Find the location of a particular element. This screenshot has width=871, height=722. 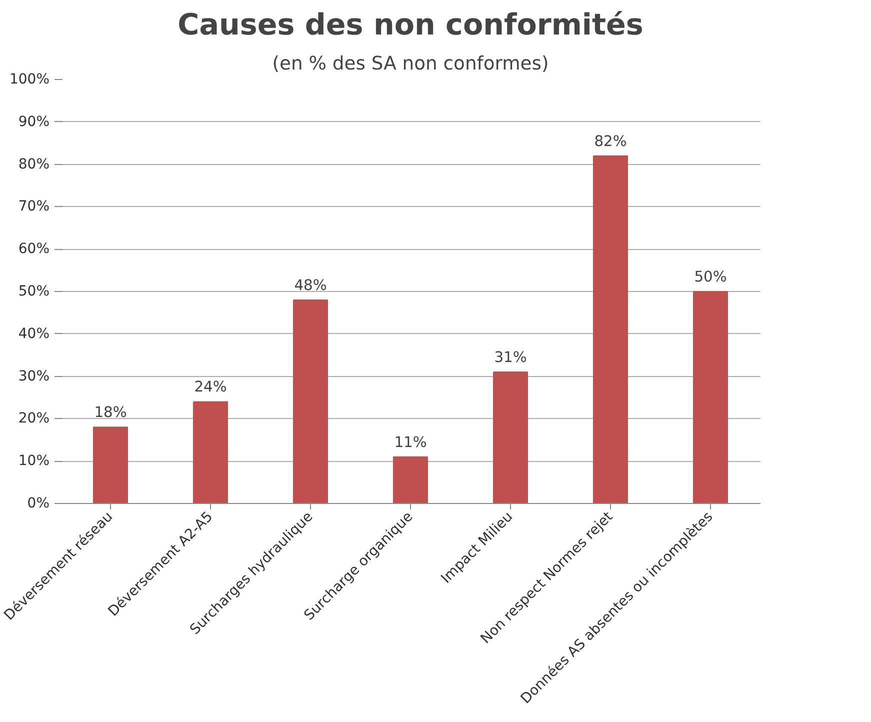

y-tick-label: 20% is located at coordinates (34, 418).